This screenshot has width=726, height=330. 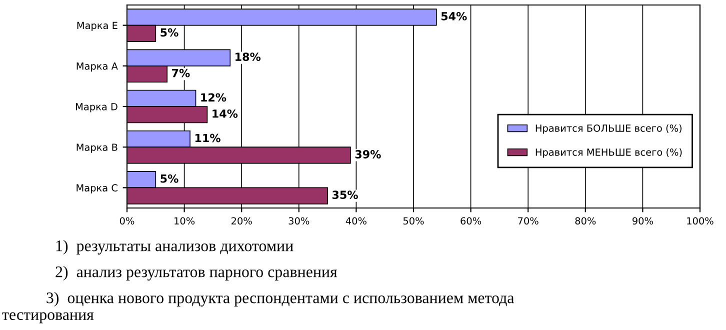 I want to click on x-tick-label: 10%, so click(x=184, y=221).